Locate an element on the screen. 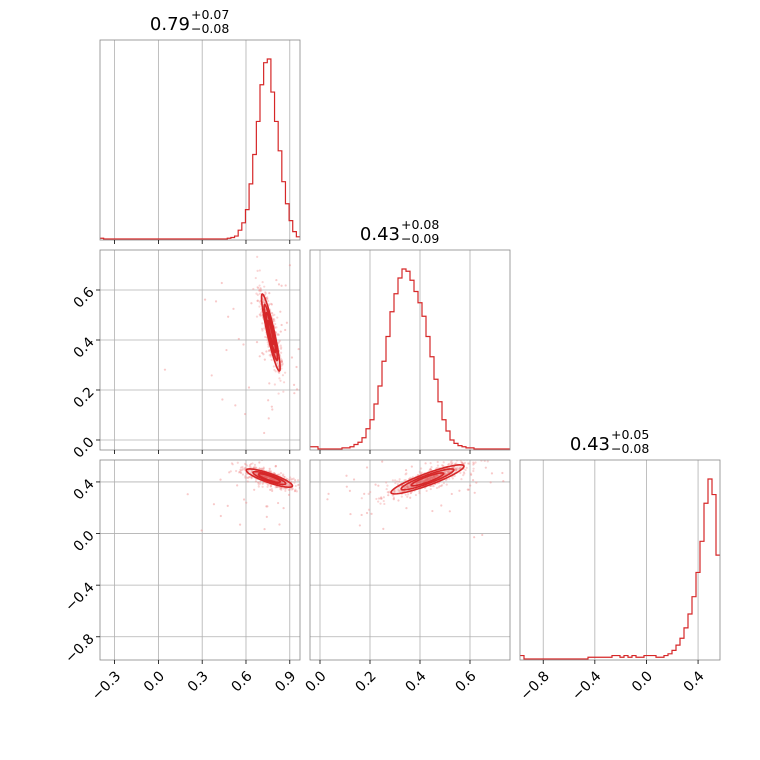  panel-r2-c2 is located at coordinates (620, 561).